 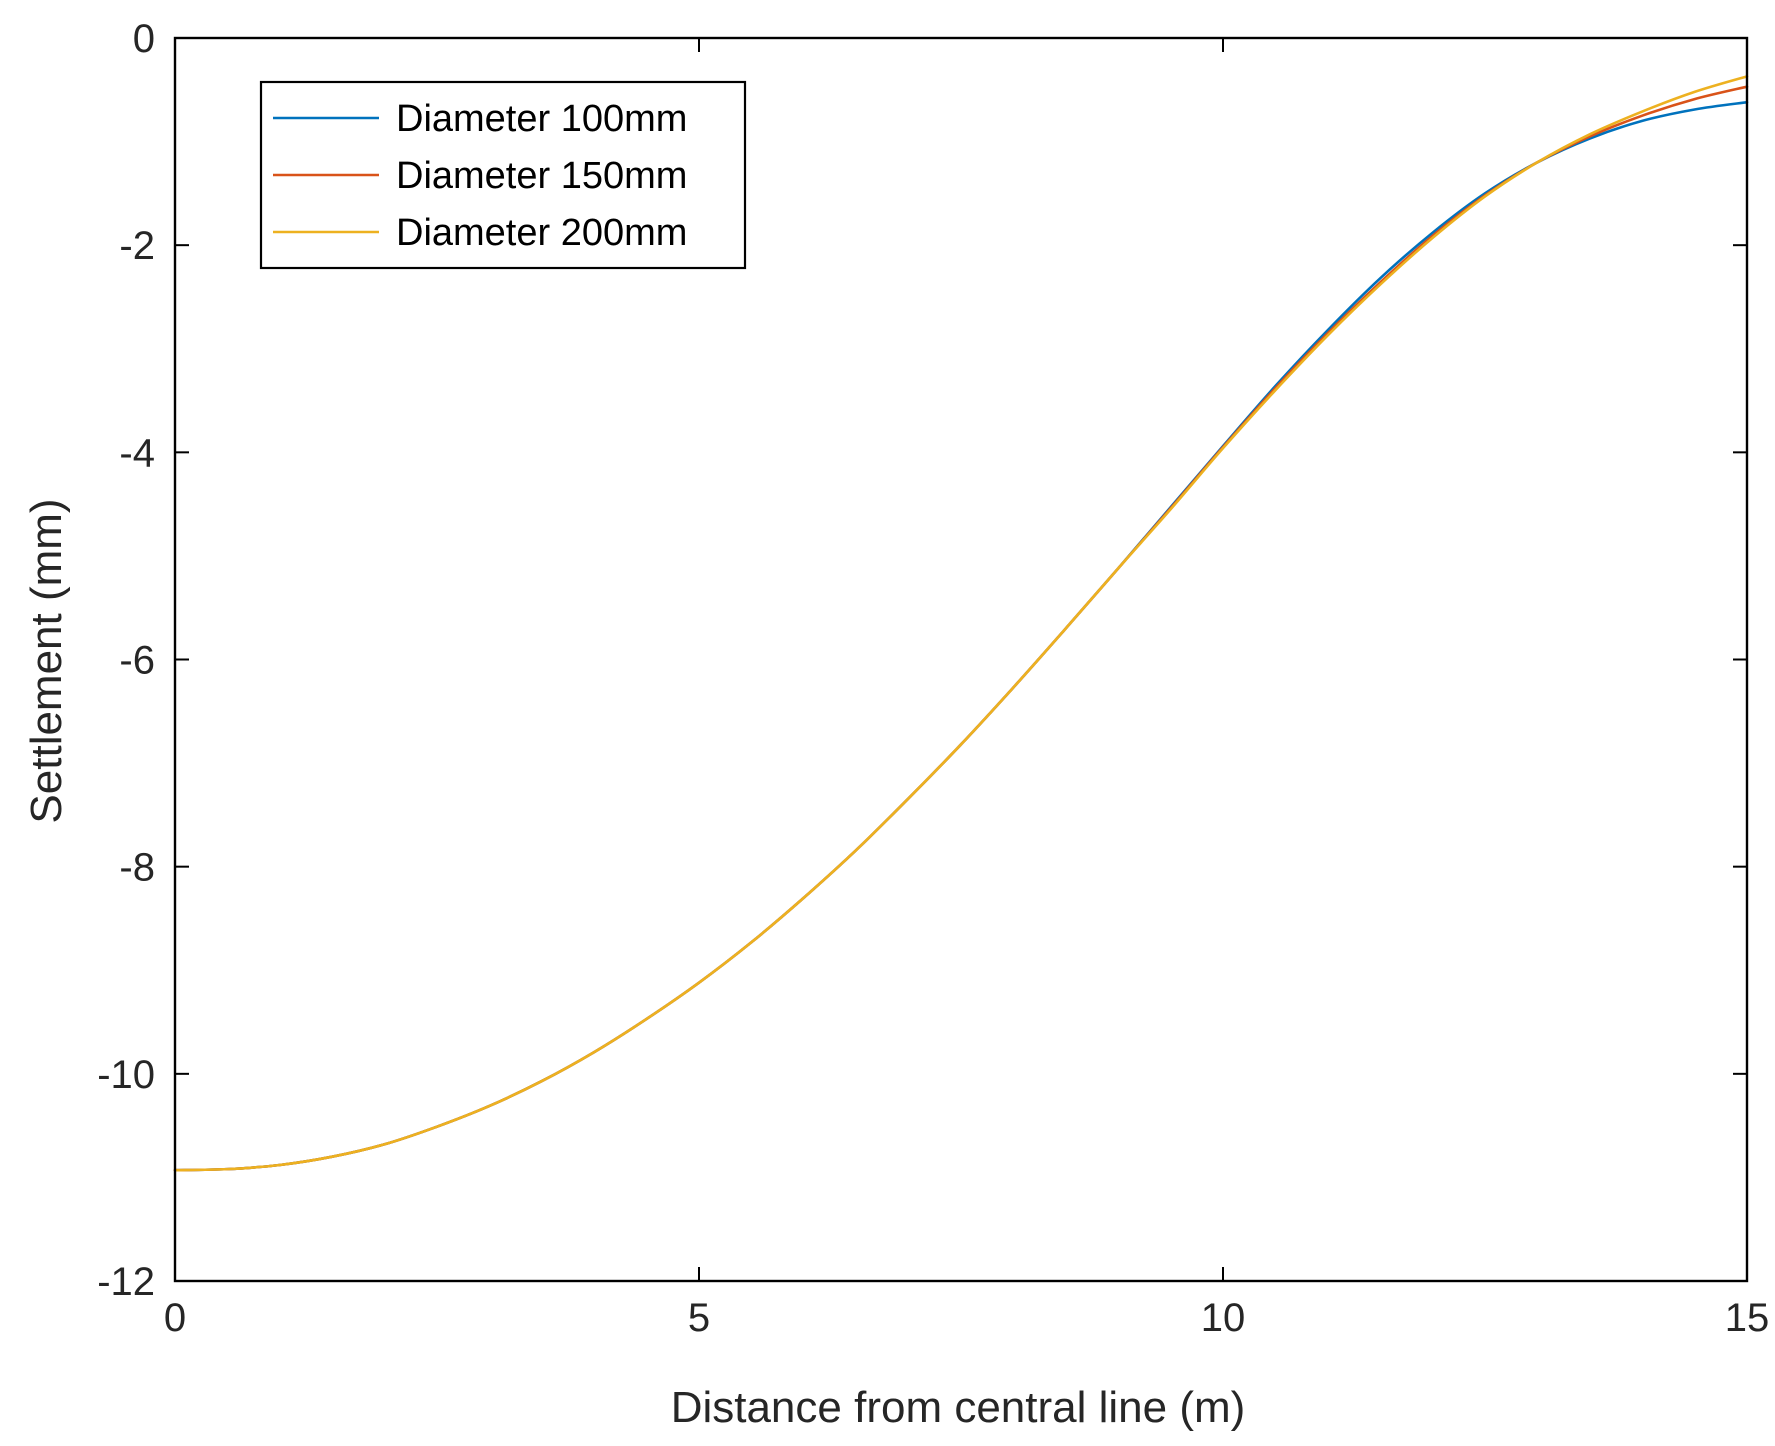 What do you see at coordinates (137, 661) in the screenshot?
I see `y-tick-label: -6` at bounding box center [137, 661].